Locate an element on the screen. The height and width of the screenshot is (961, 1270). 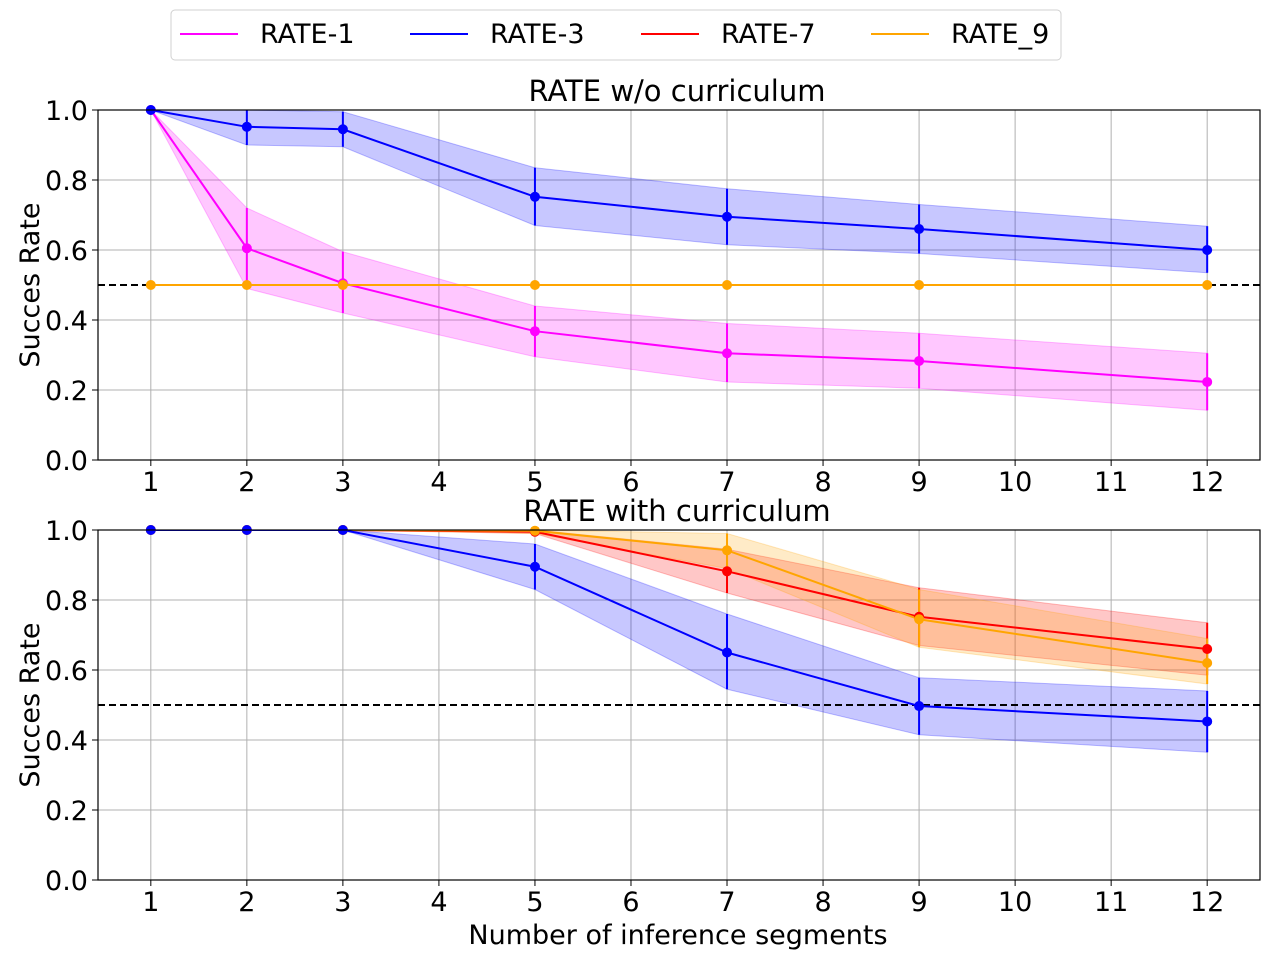
legend-label: RATE-7 is located at coordinates (768, 34).